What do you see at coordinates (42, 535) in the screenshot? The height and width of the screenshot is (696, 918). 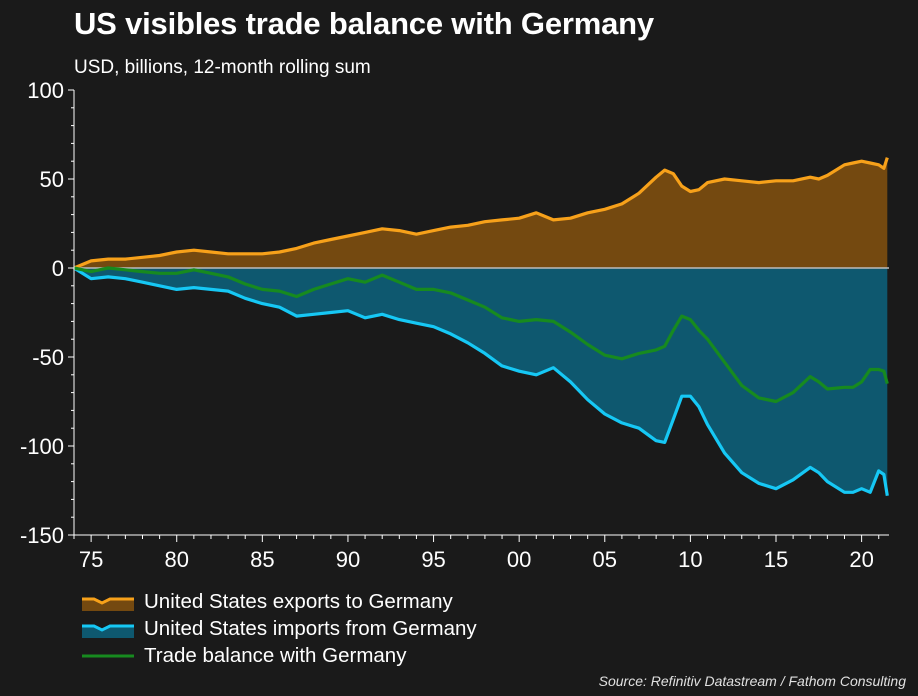 I see `y-tick-label: -150` at bounding box center [42, 535].